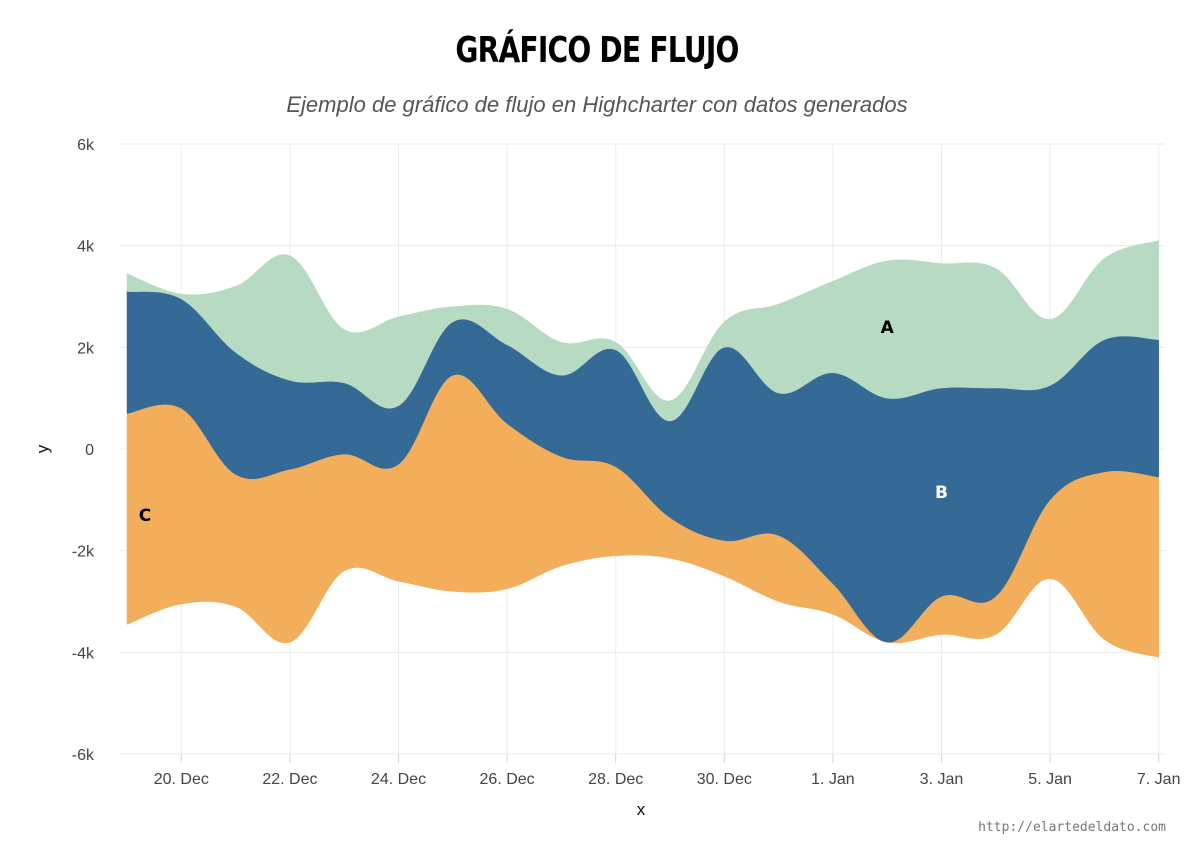  Describe the element at coordinates (597, 50) in the screenshot. I see `chart-title: GRÁFICO DE FLUJO` at that location.